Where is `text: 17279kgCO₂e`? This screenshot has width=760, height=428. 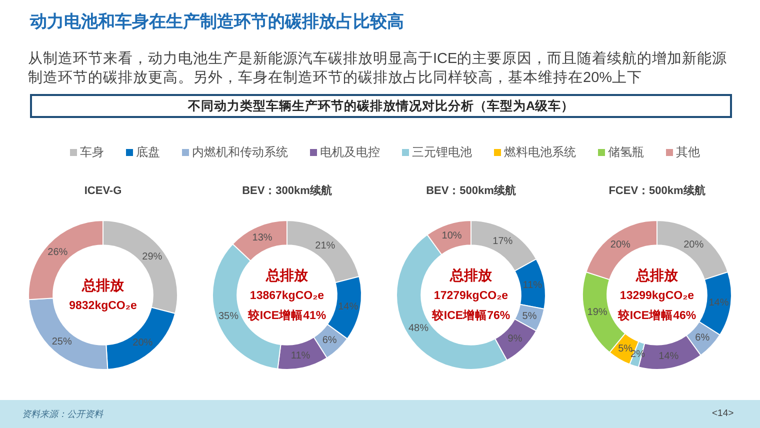
text: 17279kgCO₂e is located at coordinates (471, 296).